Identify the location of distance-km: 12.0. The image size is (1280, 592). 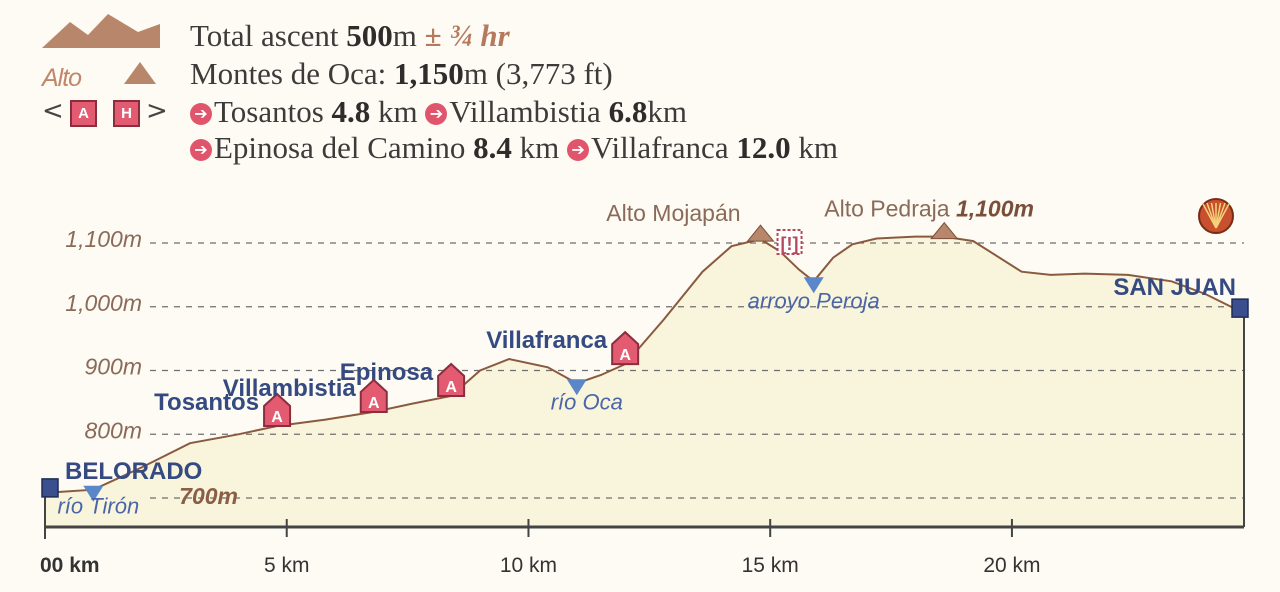
(763, 147).